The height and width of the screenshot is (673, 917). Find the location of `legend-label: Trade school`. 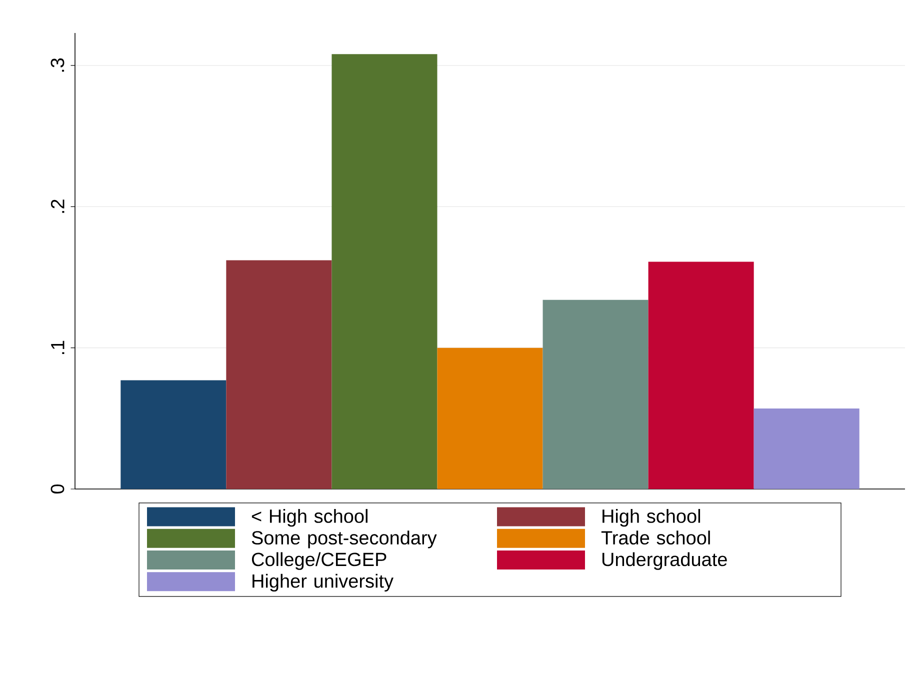

legend-label: Trade school is located at coordinates (655, 537).